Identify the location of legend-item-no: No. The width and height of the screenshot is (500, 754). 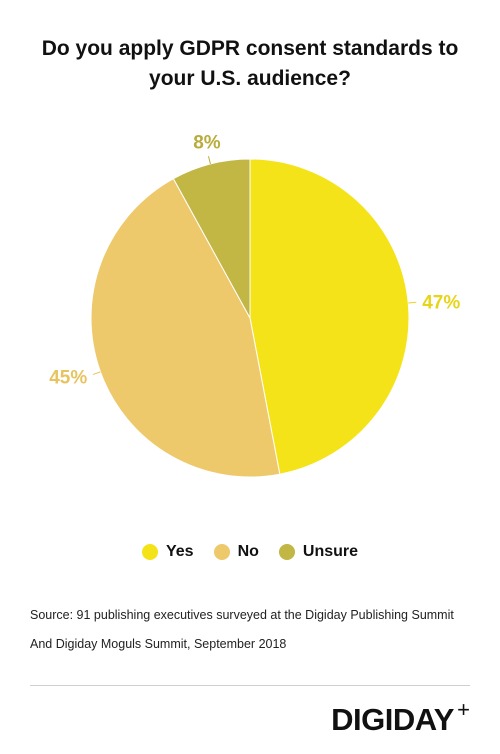
(236, 552).